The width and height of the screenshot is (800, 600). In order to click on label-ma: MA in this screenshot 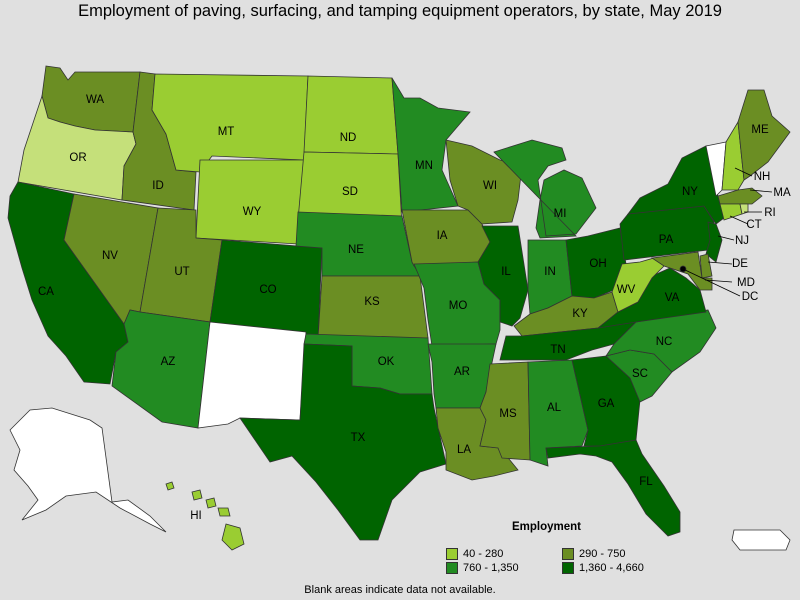, I will do `click(782, 193)`.